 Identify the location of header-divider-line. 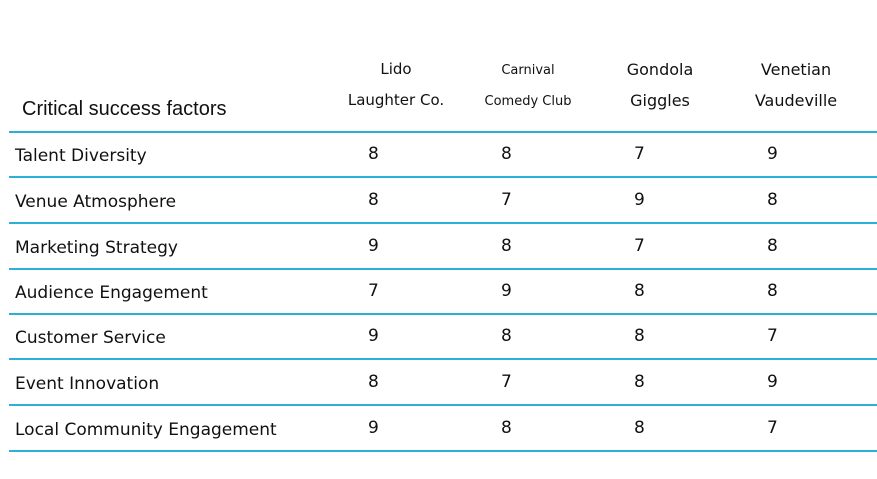
(443, 132).